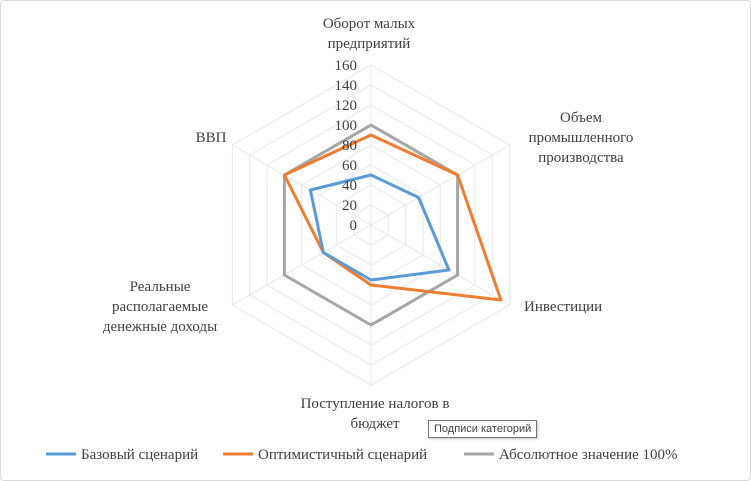  What do you see at coordinates (354, 226) in the screenshot?
I see `tick-label-0: 0` at bounding box center [354, 226].